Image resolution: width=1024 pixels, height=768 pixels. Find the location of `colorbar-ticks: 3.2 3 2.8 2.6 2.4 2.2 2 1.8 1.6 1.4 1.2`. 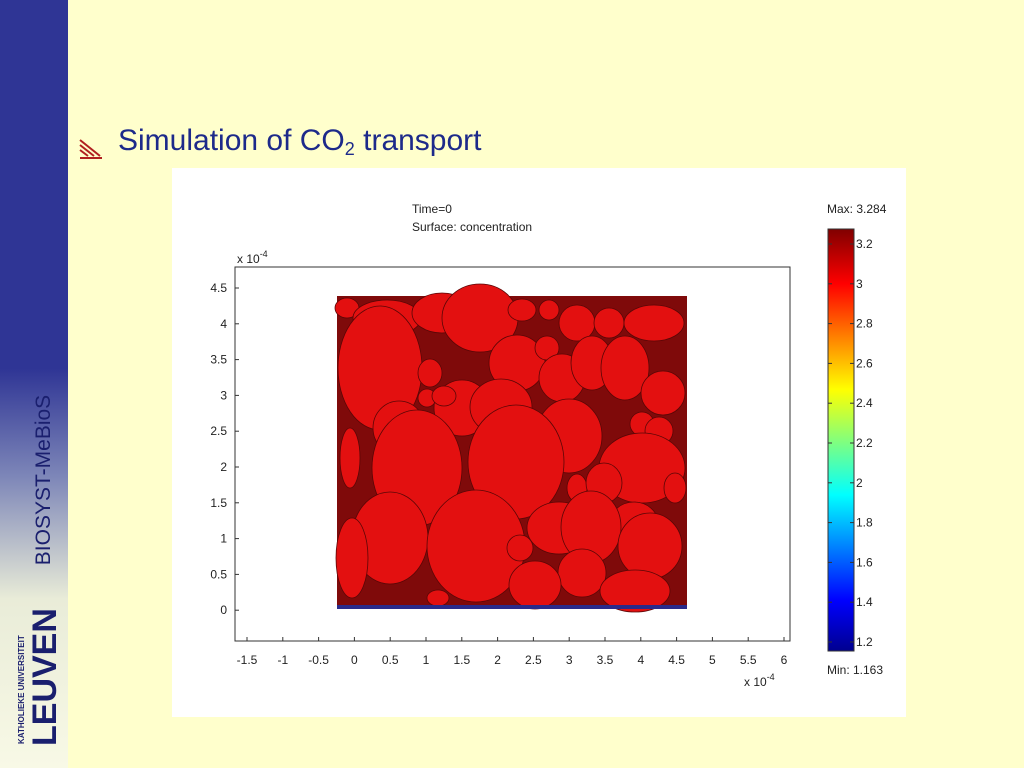

colorbar-ticks: 3.2 3 2.8 2.6 2.4 2.2 2 1.8 1.6 1.4 1.2 is located at coordinates (850, 443).